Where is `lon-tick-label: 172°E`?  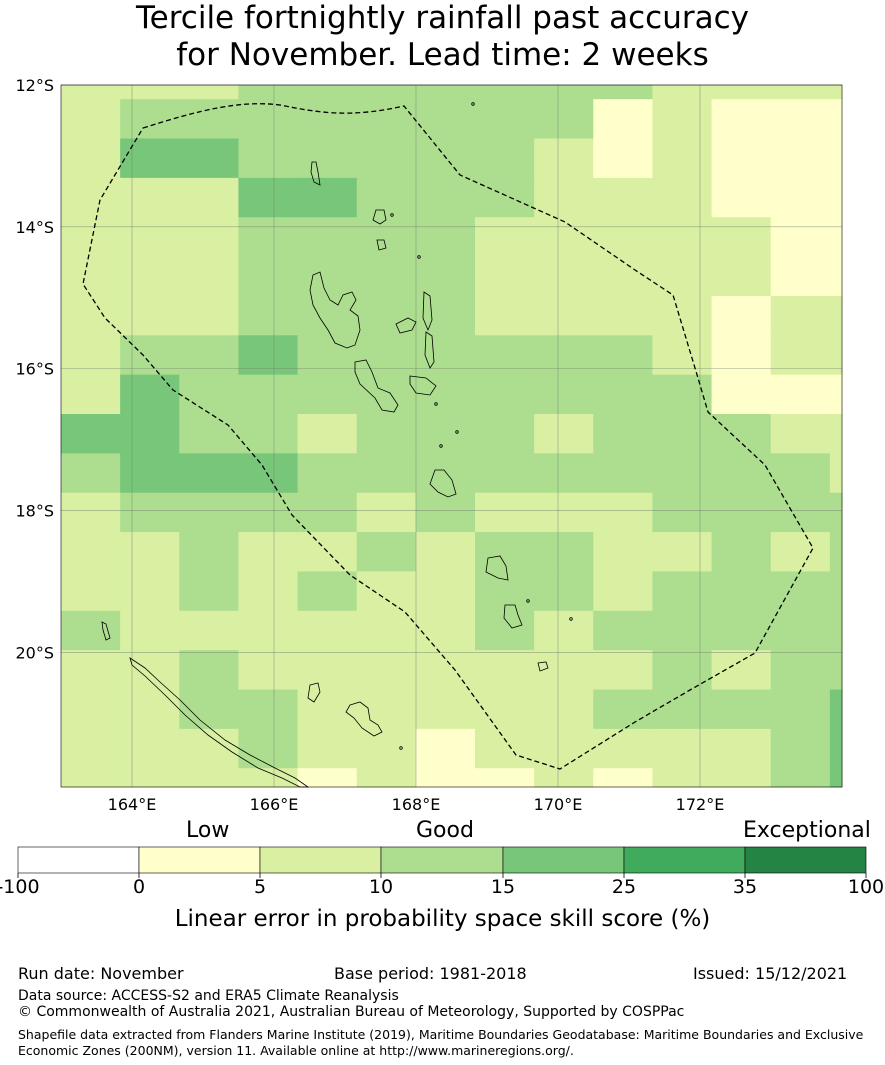 lon-tick-label: 172°E is located at coordinates (700, 804).